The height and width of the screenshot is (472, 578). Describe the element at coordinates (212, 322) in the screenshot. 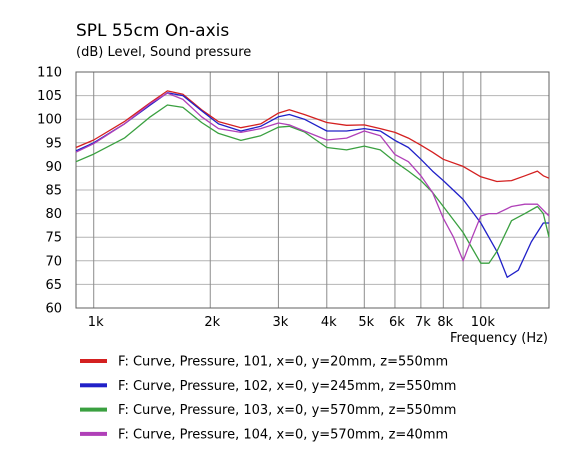

I see `x-tick-label: 2k` at that location.